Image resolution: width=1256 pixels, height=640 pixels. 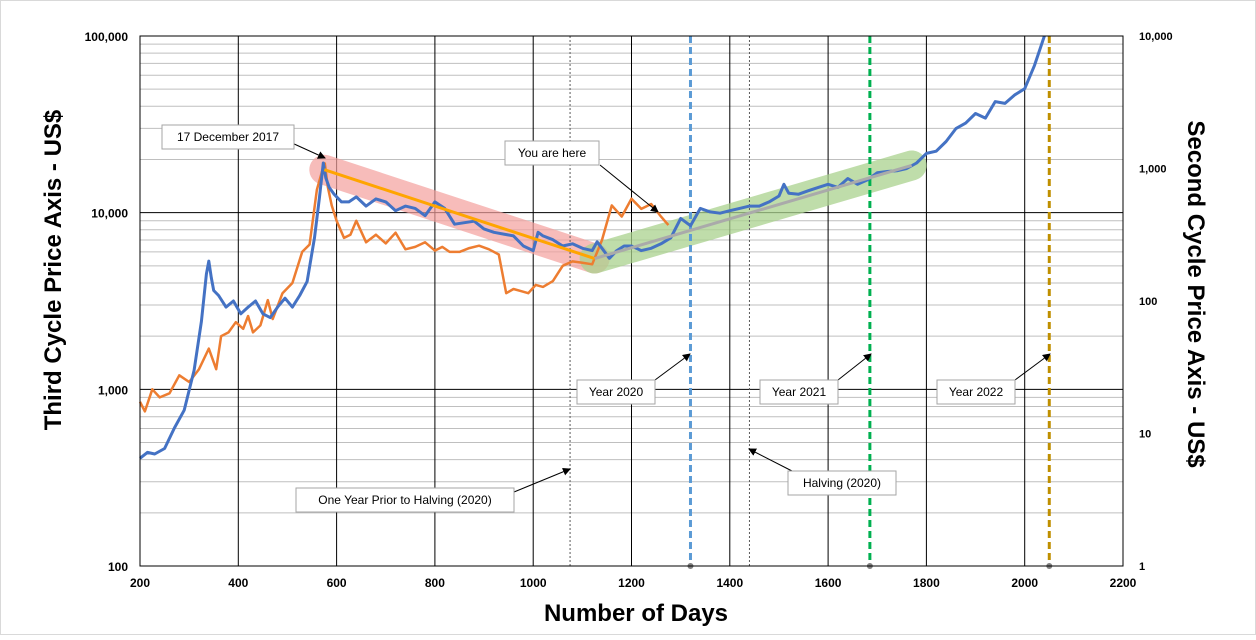 What do you see at coordinates (107, 37) in the screenshot?
I see `left-y-tick-label: 100,000` at bounding box center [107, 37].